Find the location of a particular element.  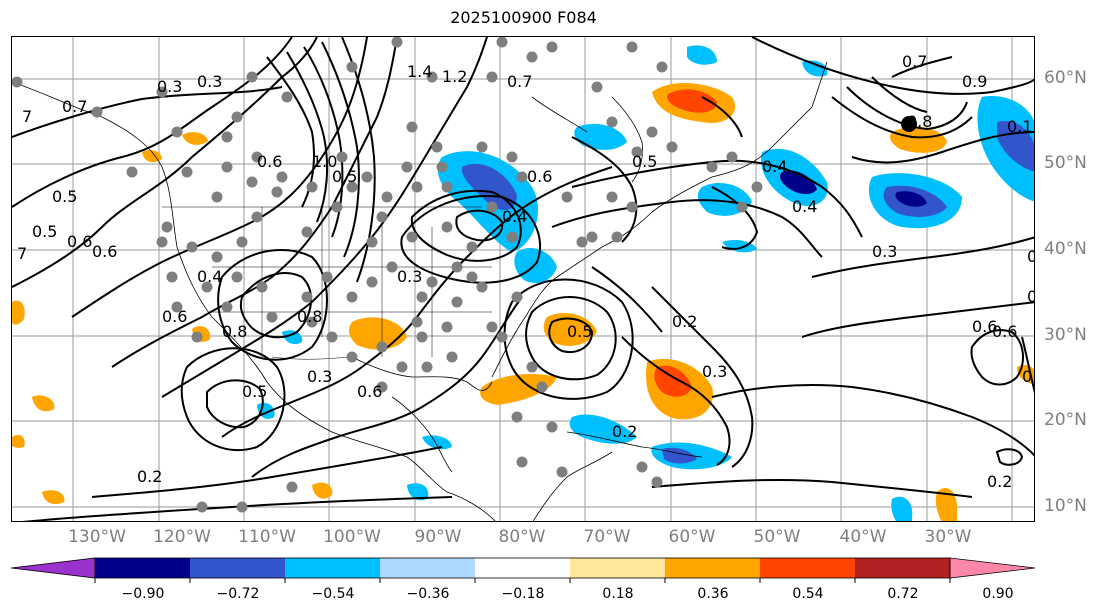

colorbar-tick-label: −0.54 is located at coordinates (333, 594).